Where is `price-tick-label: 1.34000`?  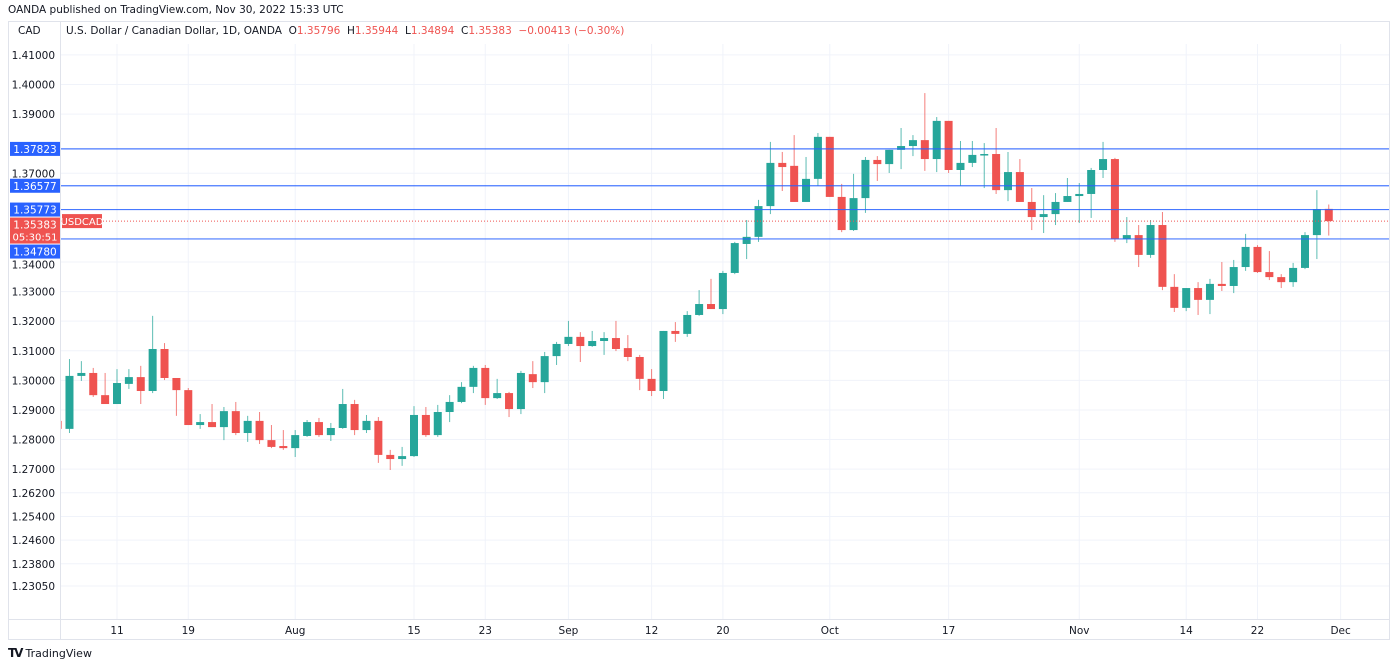 price-tick-label: 1.34000 is located at coordinates (33, 266).